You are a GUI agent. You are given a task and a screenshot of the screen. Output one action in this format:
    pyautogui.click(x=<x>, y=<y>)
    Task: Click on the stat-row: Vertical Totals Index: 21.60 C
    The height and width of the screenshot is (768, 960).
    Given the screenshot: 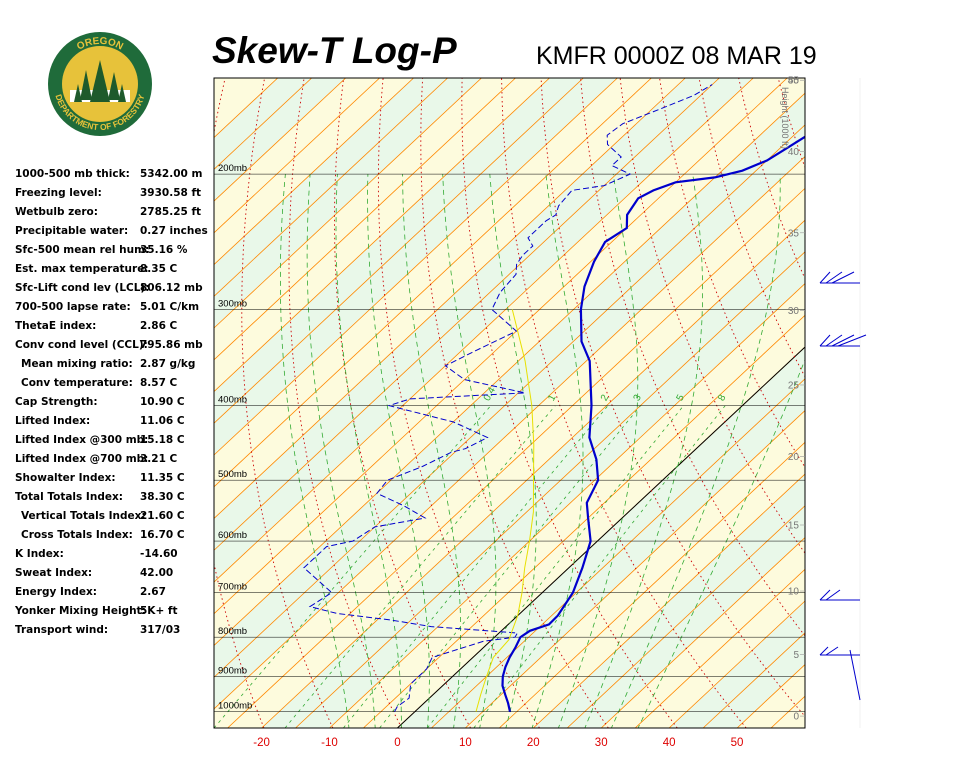 What is the action you would take?
    pyautogui.click(x=115, y=519)
    